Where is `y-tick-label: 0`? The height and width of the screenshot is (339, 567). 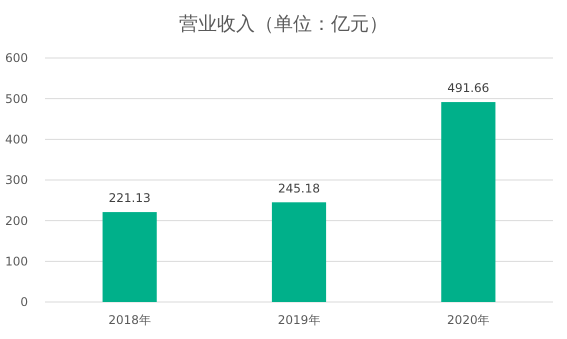 y-tick-label: 0 is located at coordinates (24, 302).